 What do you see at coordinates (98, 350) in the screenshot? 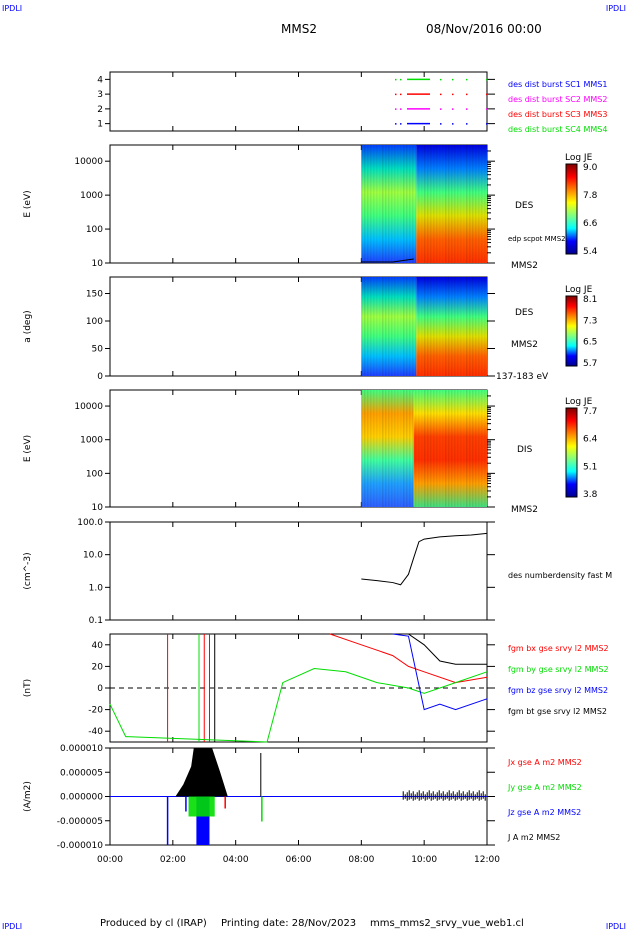
I see `y-tick-label: 50` at bounding box center [98, 350].